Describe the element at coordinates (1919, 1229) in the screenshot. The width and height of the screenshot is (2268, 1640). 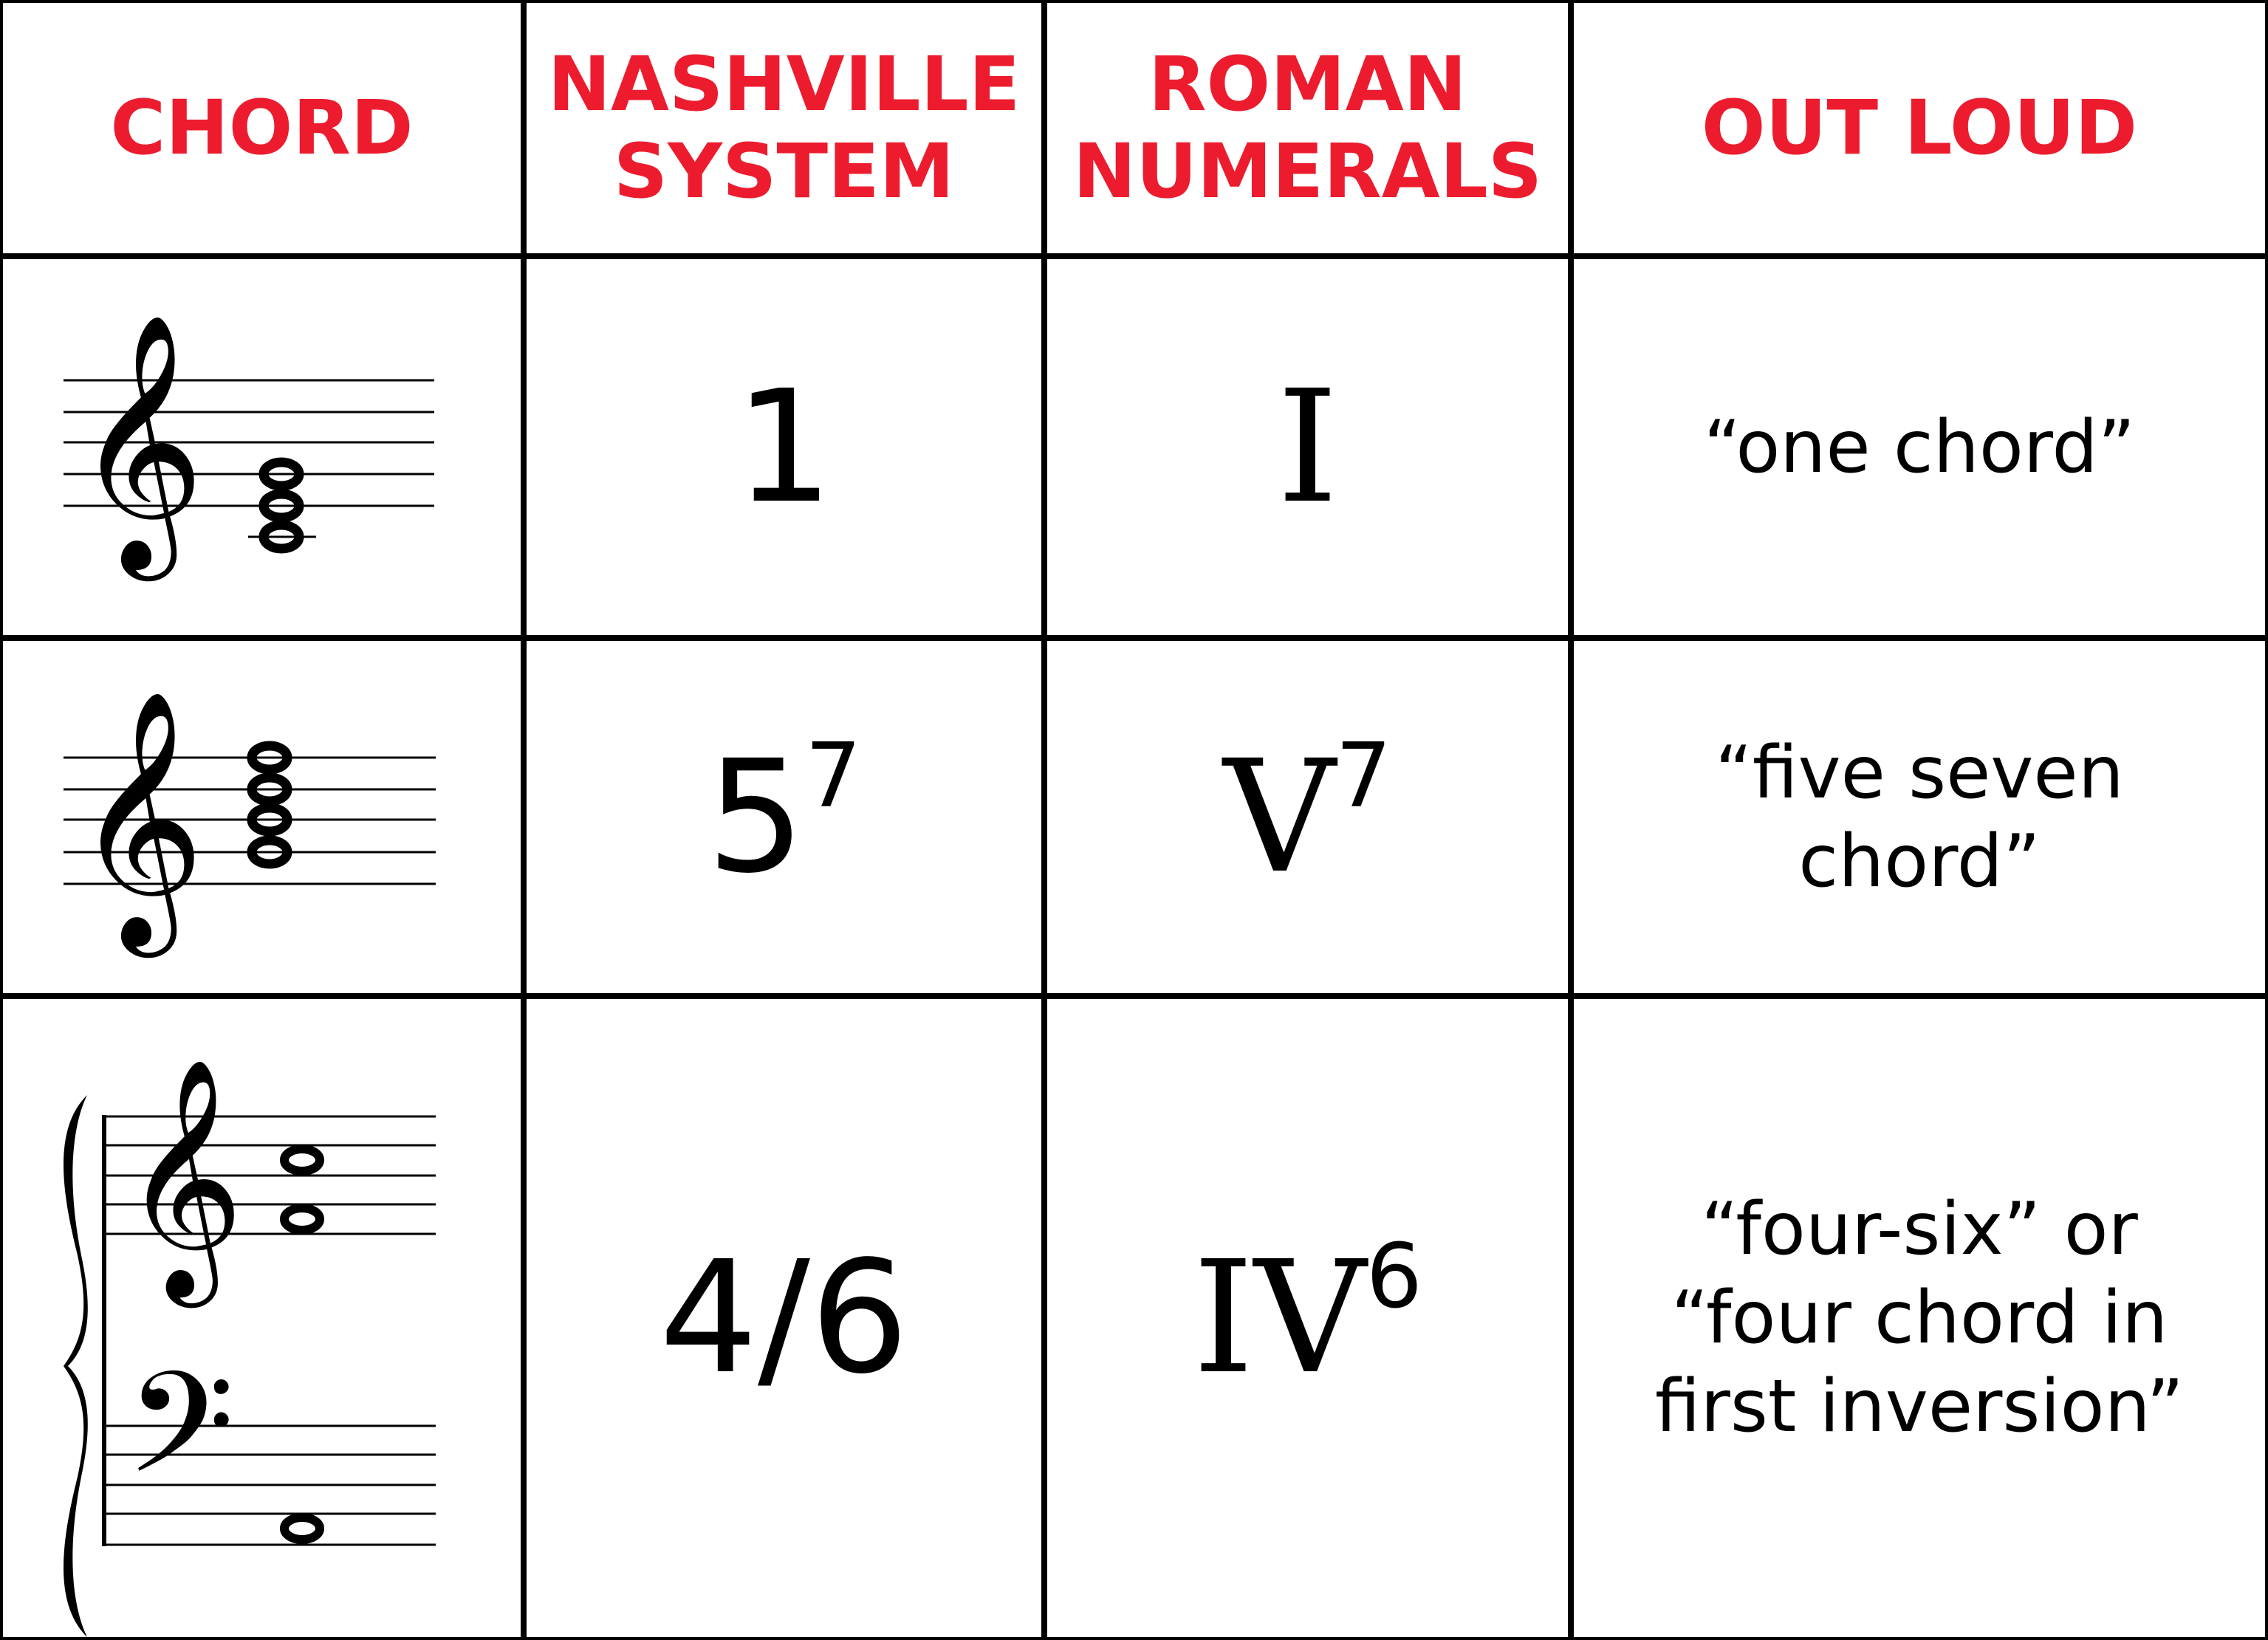
I see `out-loud-line: “four-six” or` at that location.